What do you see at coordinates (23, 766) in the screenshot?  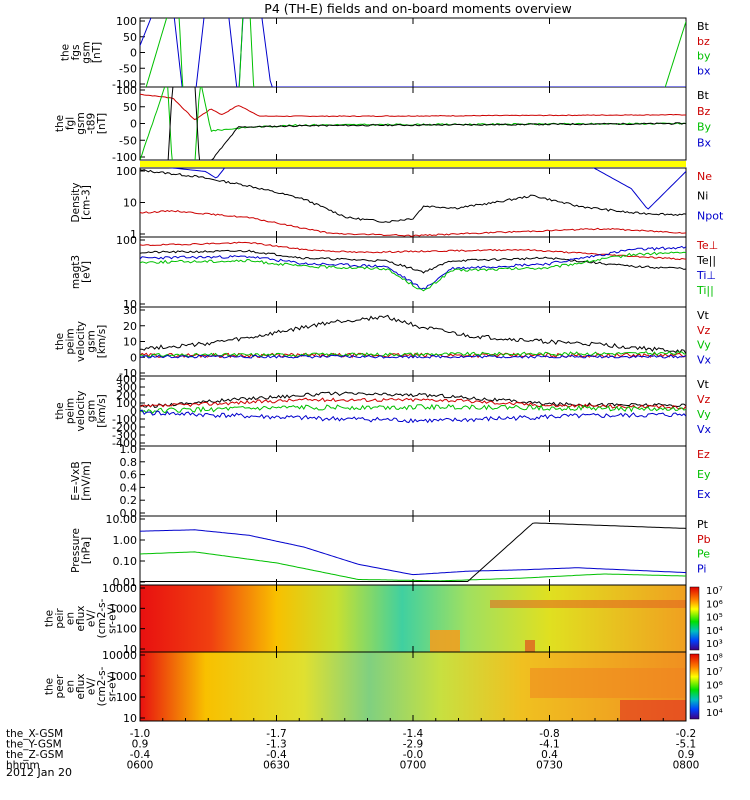 I see `orbit-row-label: hhmm` at bounding box center [23, 766].